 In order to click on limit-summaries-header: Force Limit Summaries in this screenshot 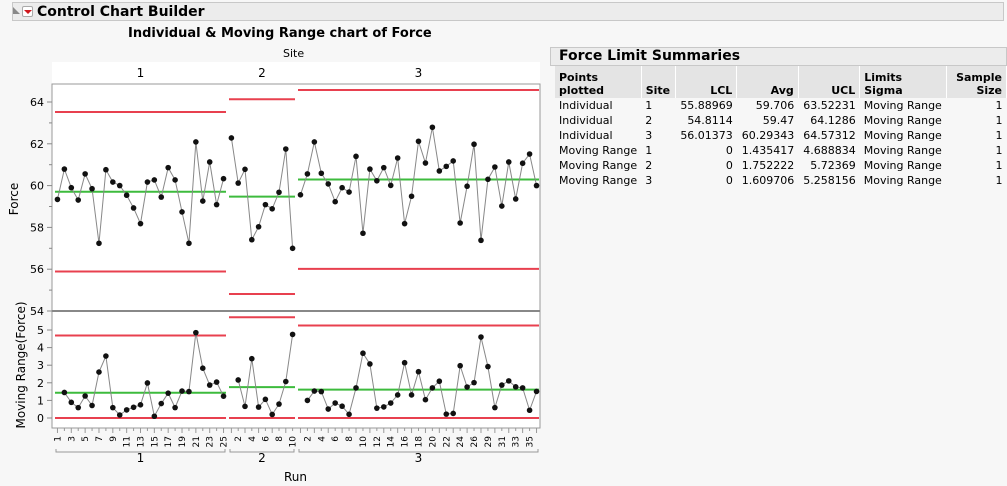, I will do `click(778, 56)`.